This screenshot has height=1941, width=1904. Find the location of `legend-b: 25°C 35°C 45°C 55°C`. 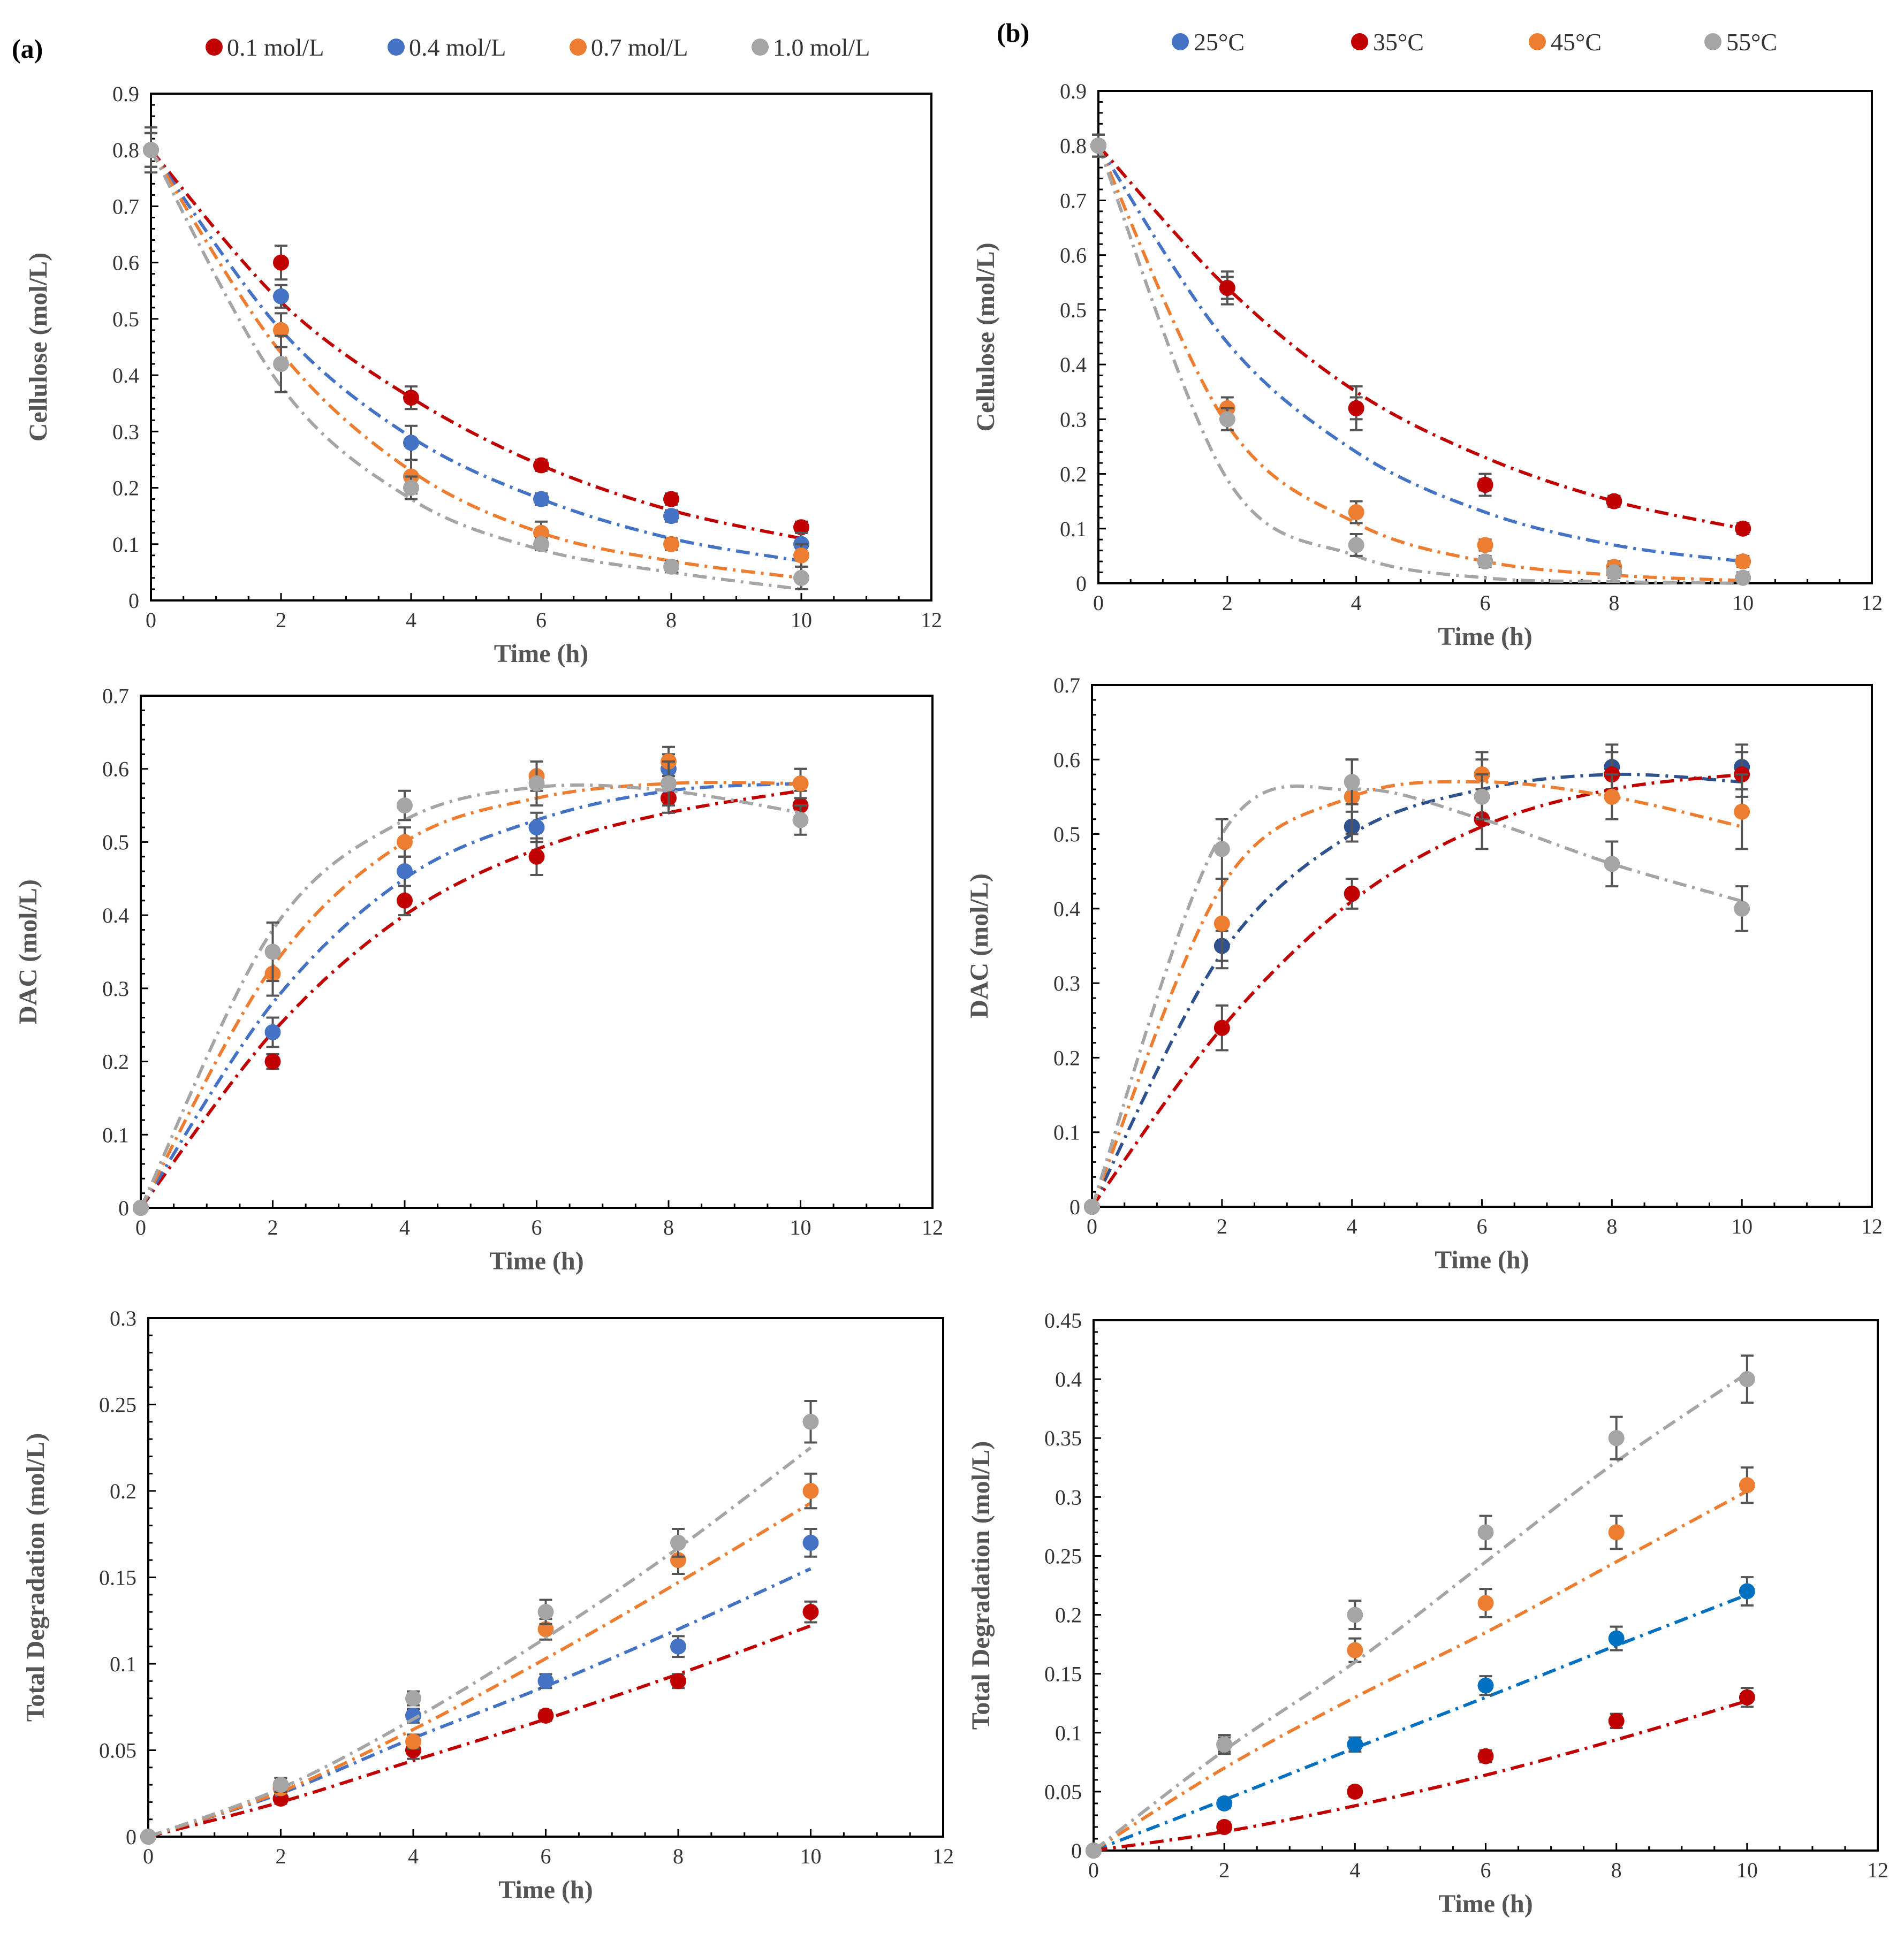

legend-b: 25°C 35°C 45°C 55°C is located at coordinates (1474, 42).